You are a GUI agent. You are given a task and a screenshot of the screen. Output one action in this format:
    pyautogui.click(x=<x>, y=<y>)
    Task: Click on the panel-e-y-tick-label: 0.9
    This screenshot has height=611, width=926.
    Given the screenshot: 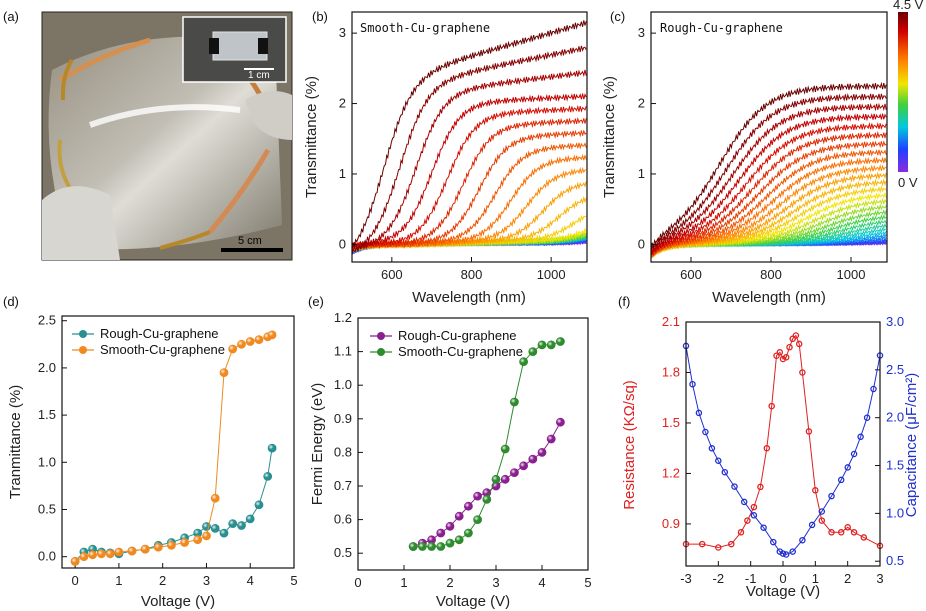 What is the action you would take?
    pyautogui.click(x=343, y=418)
    